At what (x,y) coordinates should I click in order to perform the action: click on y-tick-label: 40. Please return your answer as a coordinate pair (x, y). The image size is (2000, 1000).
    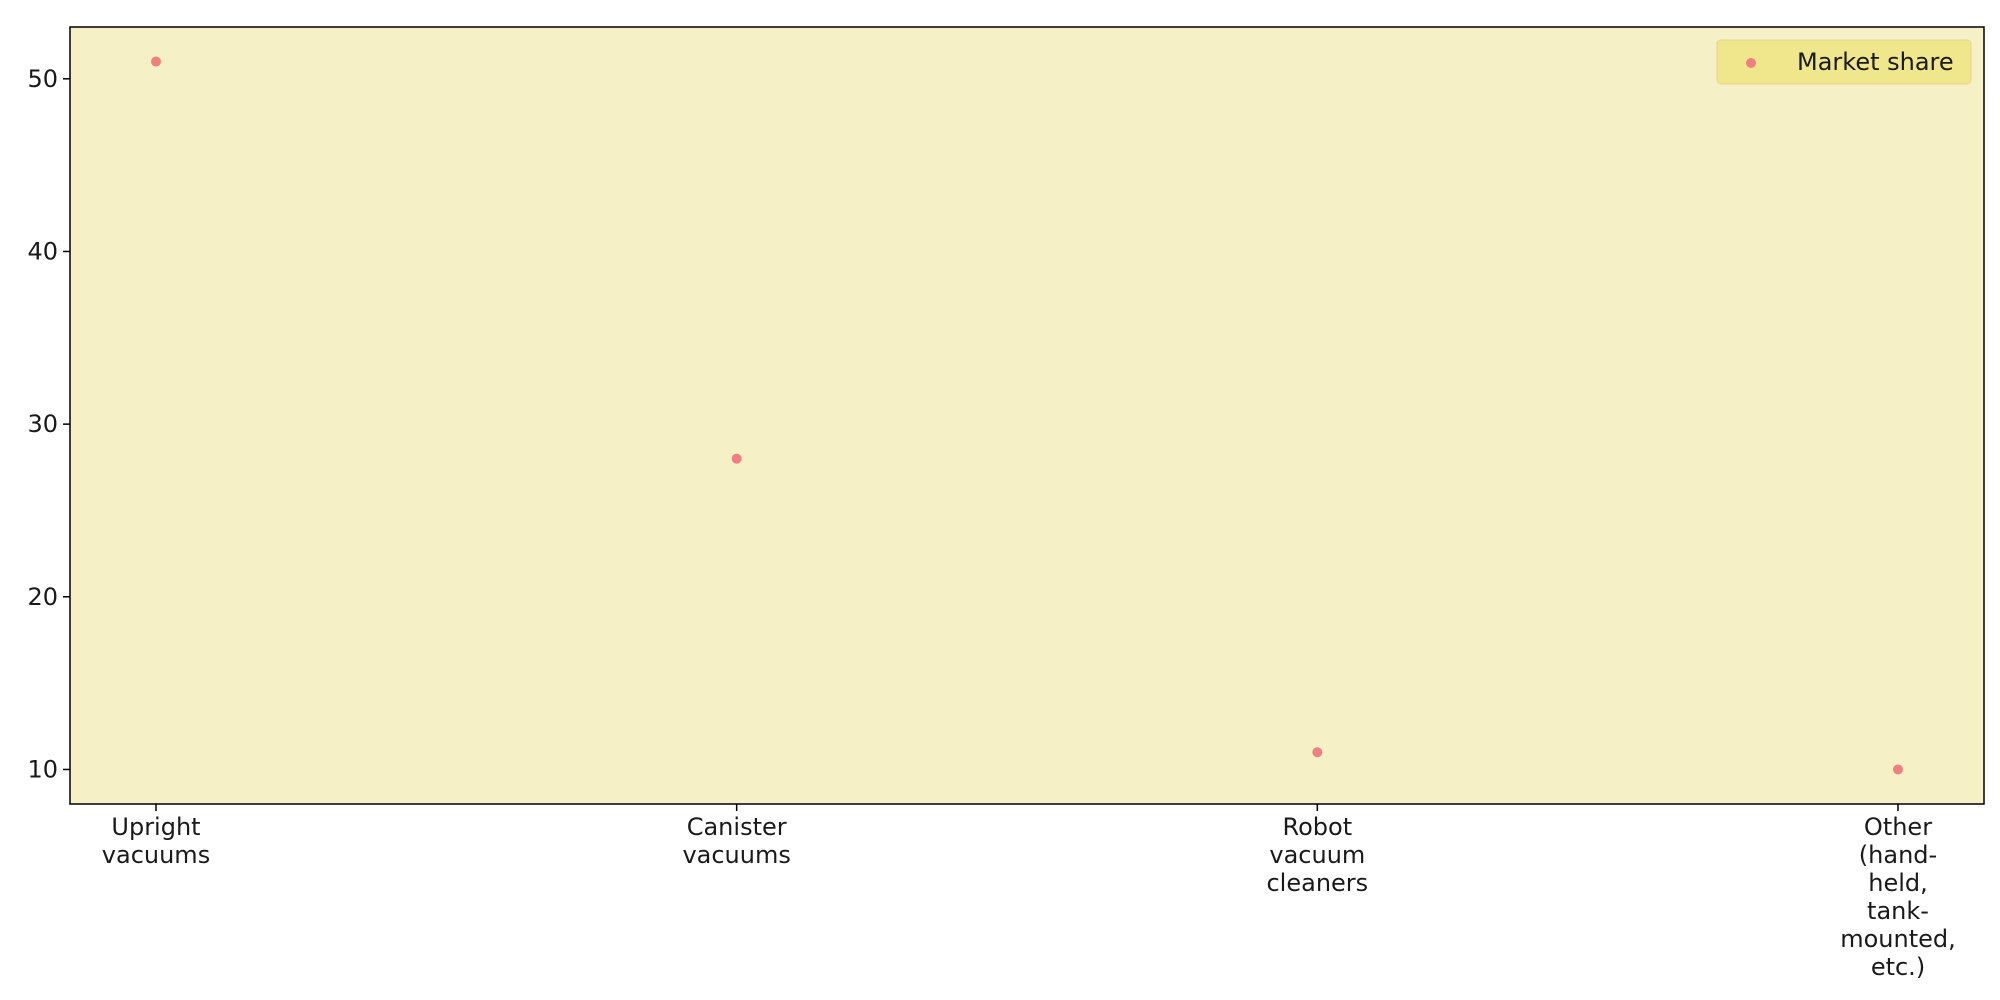
    Looking at the image, I should click on (42, 251).